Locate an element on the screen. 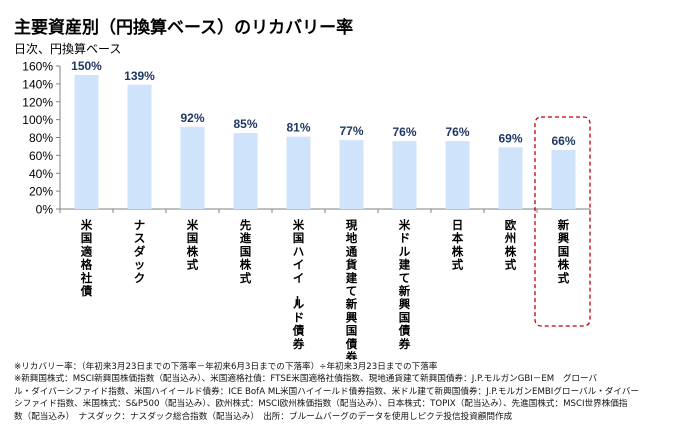 The height and width of the screenshot is (448, 680). category-label: 新興国株式 is located at coordinates (564, 251).